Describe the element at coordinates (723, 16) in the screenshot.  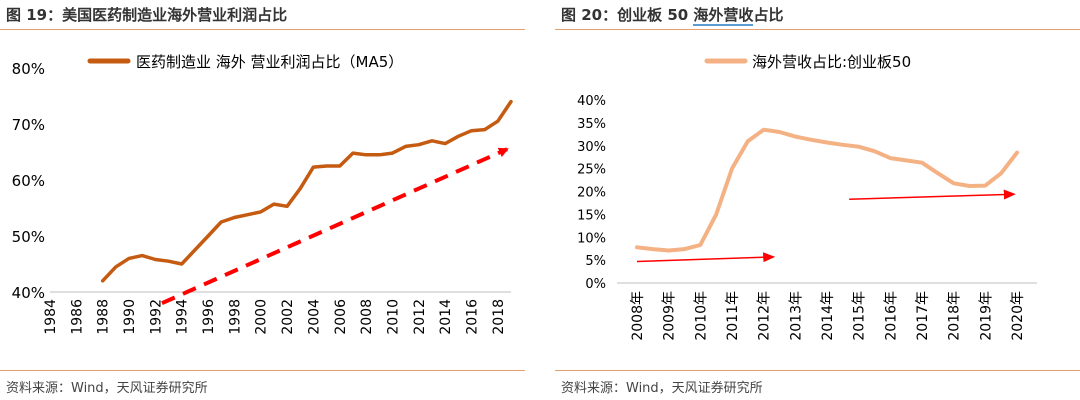
I see `title-underlined-right: 海外营收` at that location.